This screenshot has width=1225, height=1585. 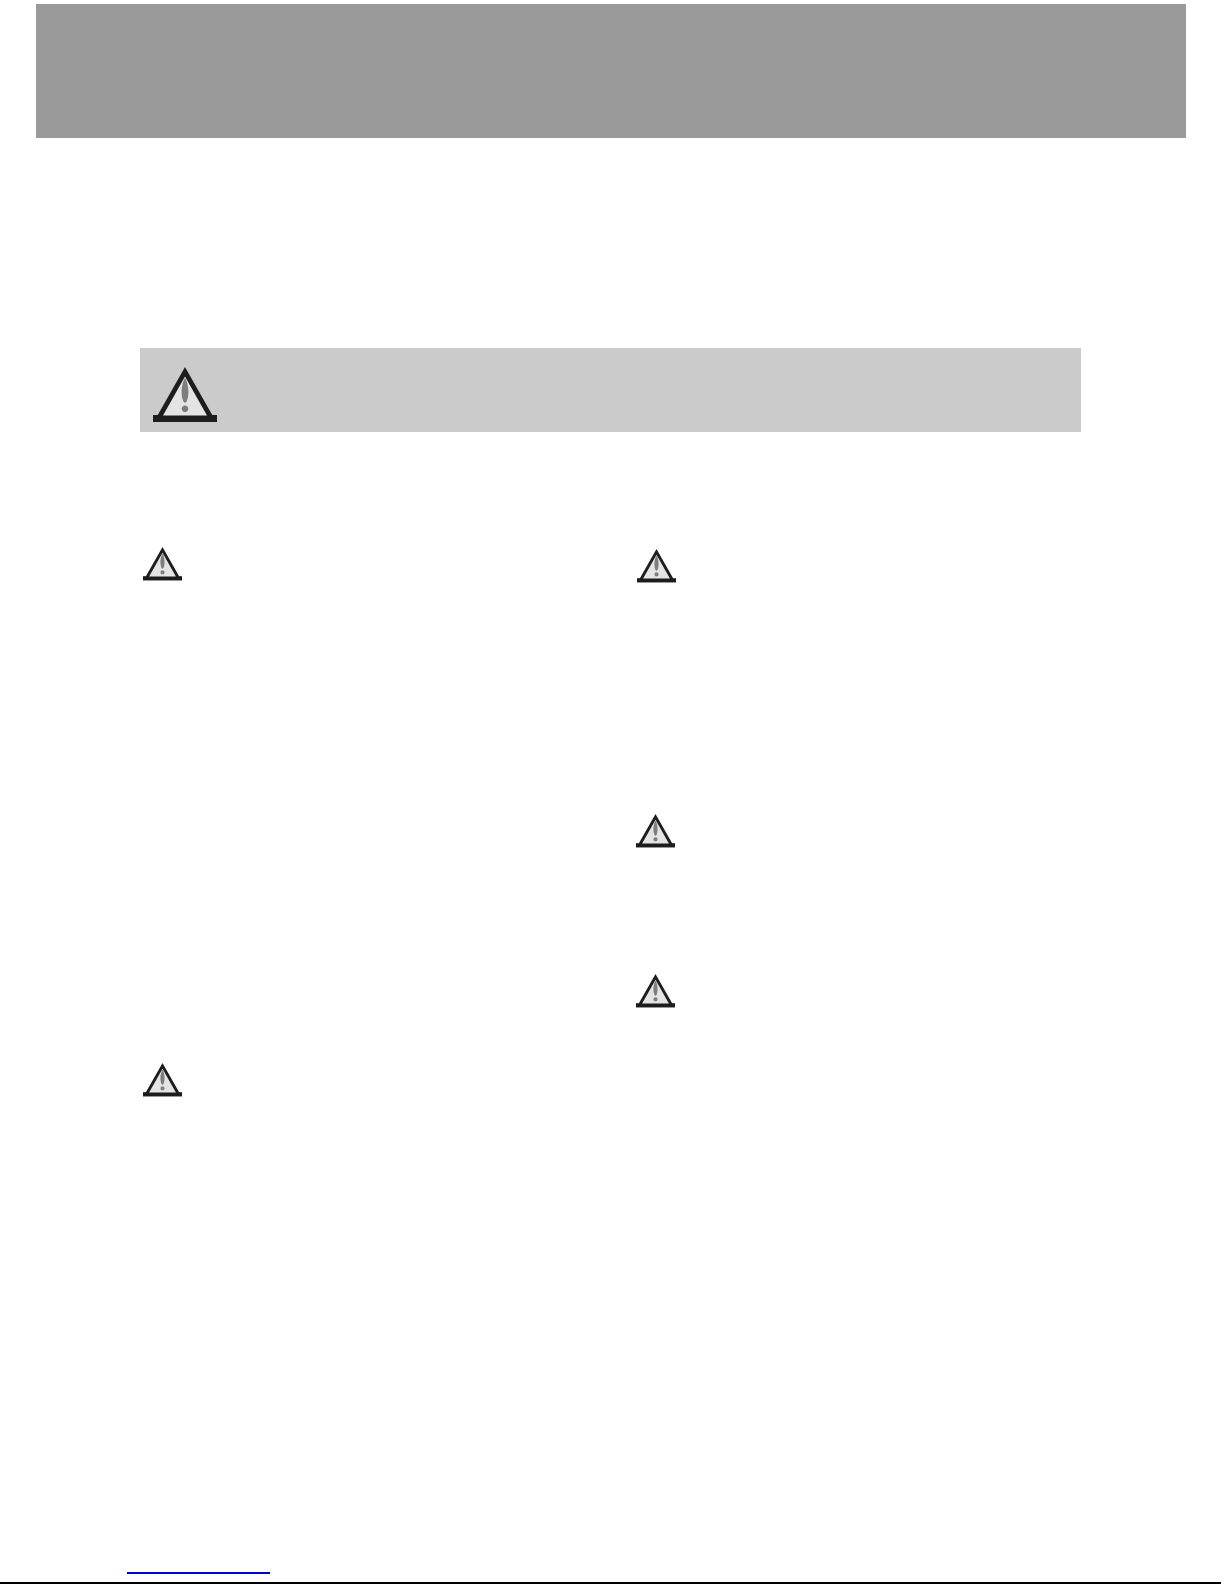 What do you see at coordinates (611, 71) in the screenshot?
I see `header-band` at bounding box center [611, 71].